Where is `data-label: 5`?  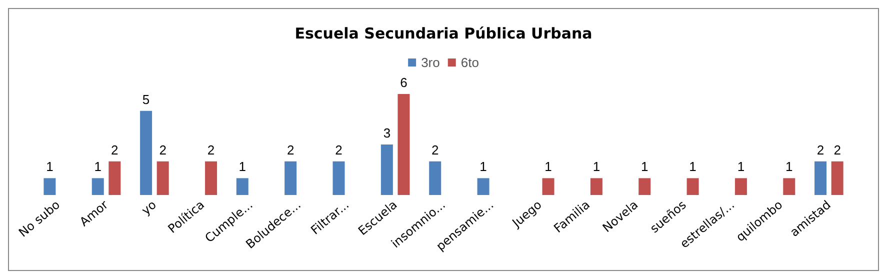
data-label: 5 is located at coordinates (146, 99).